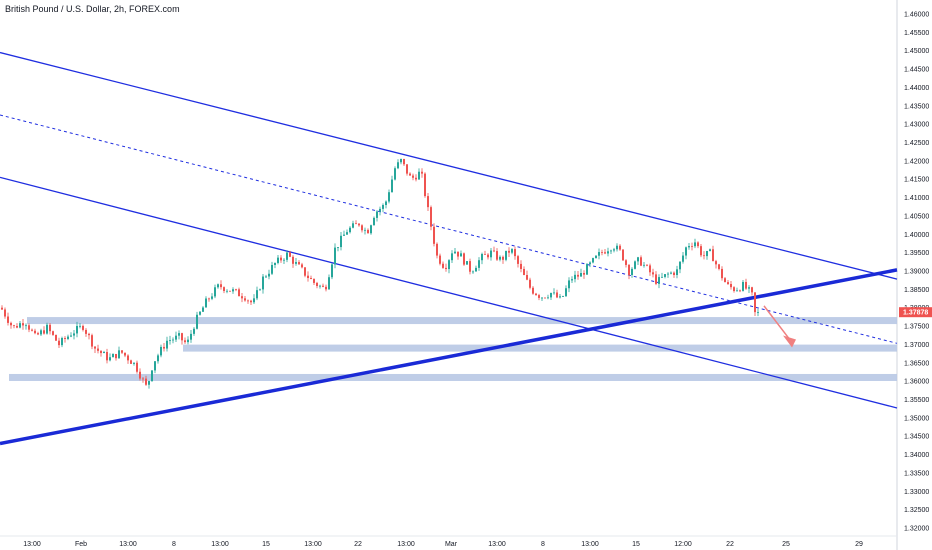 The image size is (932, 550). I want to click on price-tick-label: 1.44500, so click(916, 70).